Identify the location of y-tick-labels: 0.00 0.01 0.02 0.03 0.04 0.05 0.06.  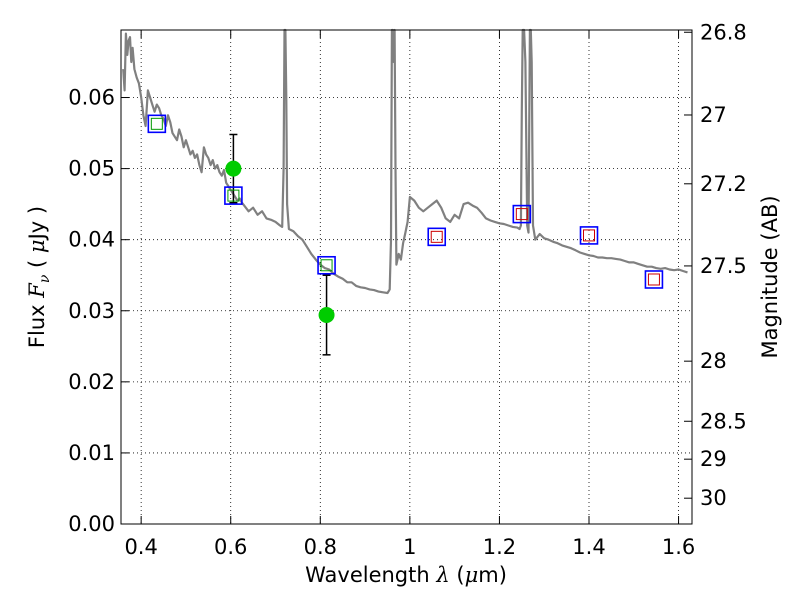
(91, 311).